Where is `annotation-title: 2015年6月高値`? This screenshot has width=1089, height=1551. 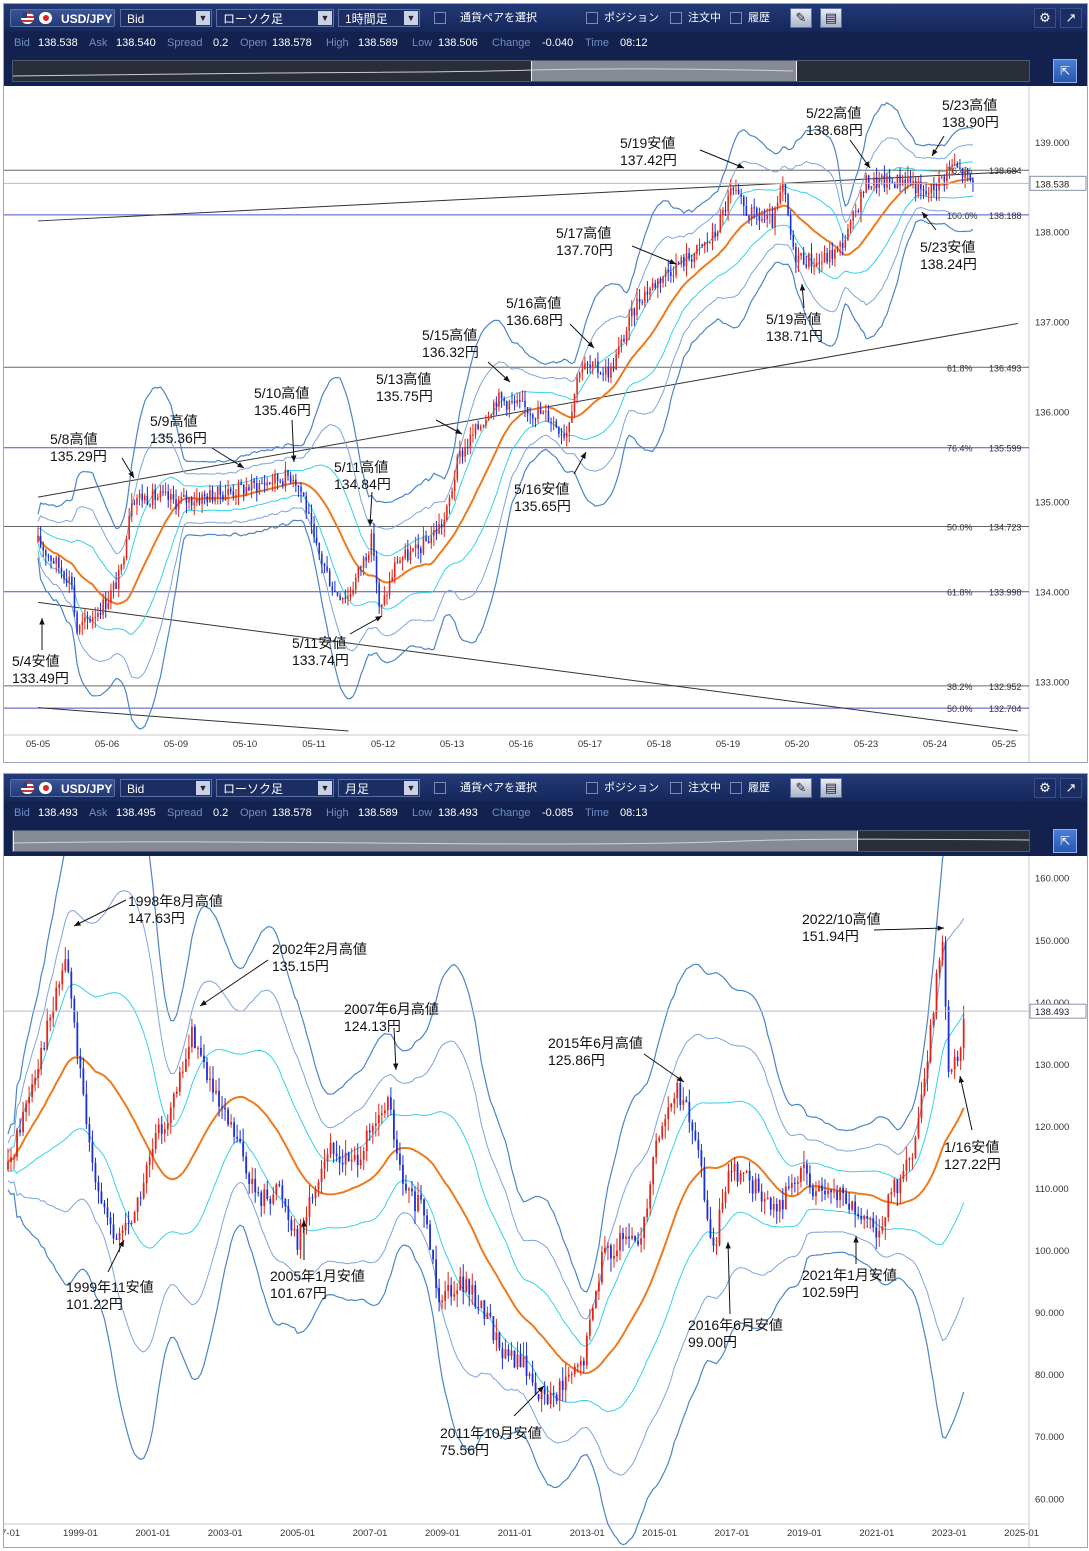 annotation-title: 2015年6月高値 is located at coordinates (595, 1043).